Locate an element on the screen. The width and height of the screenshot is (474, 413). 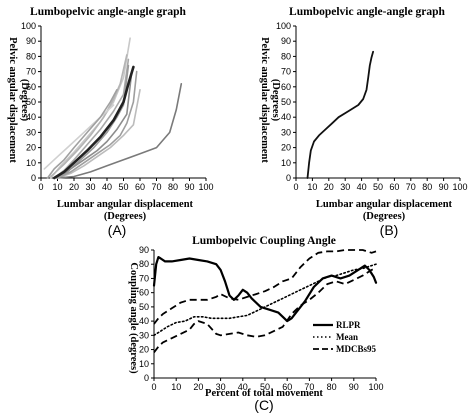
panel-c-title: Lumbopelvic Coupling Angle is located at coordinates (264, 241).